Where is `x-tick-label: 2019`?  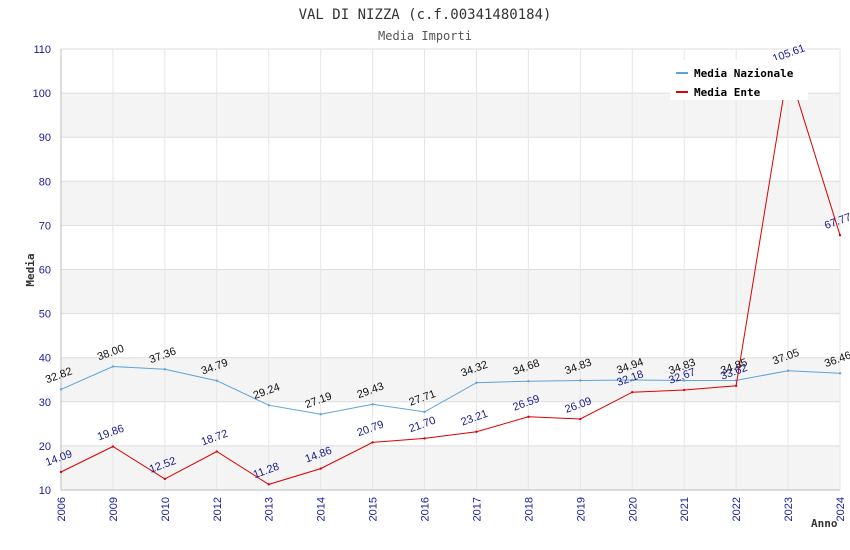
x-tick-label: 2019 is located at coordinates (581, 509).